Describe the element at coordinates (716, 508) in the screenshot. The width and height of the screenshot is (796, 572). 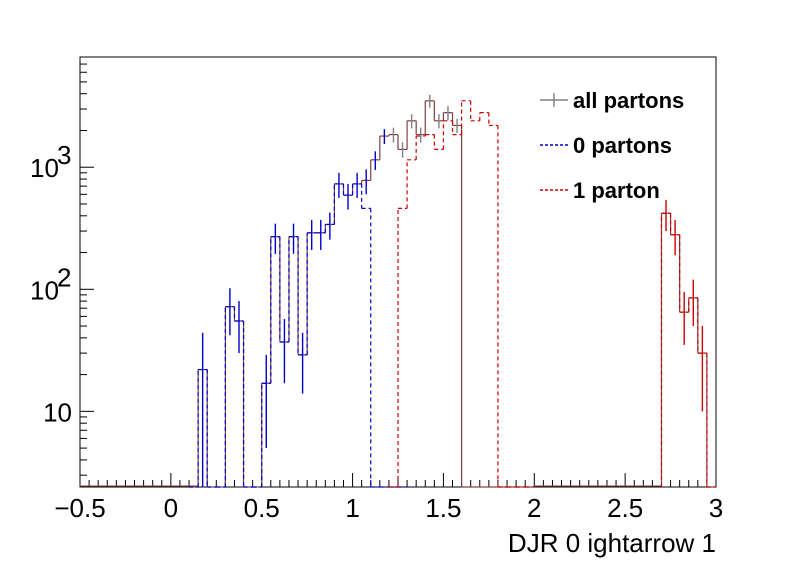
I see `x-tick-label: 3` at that location.